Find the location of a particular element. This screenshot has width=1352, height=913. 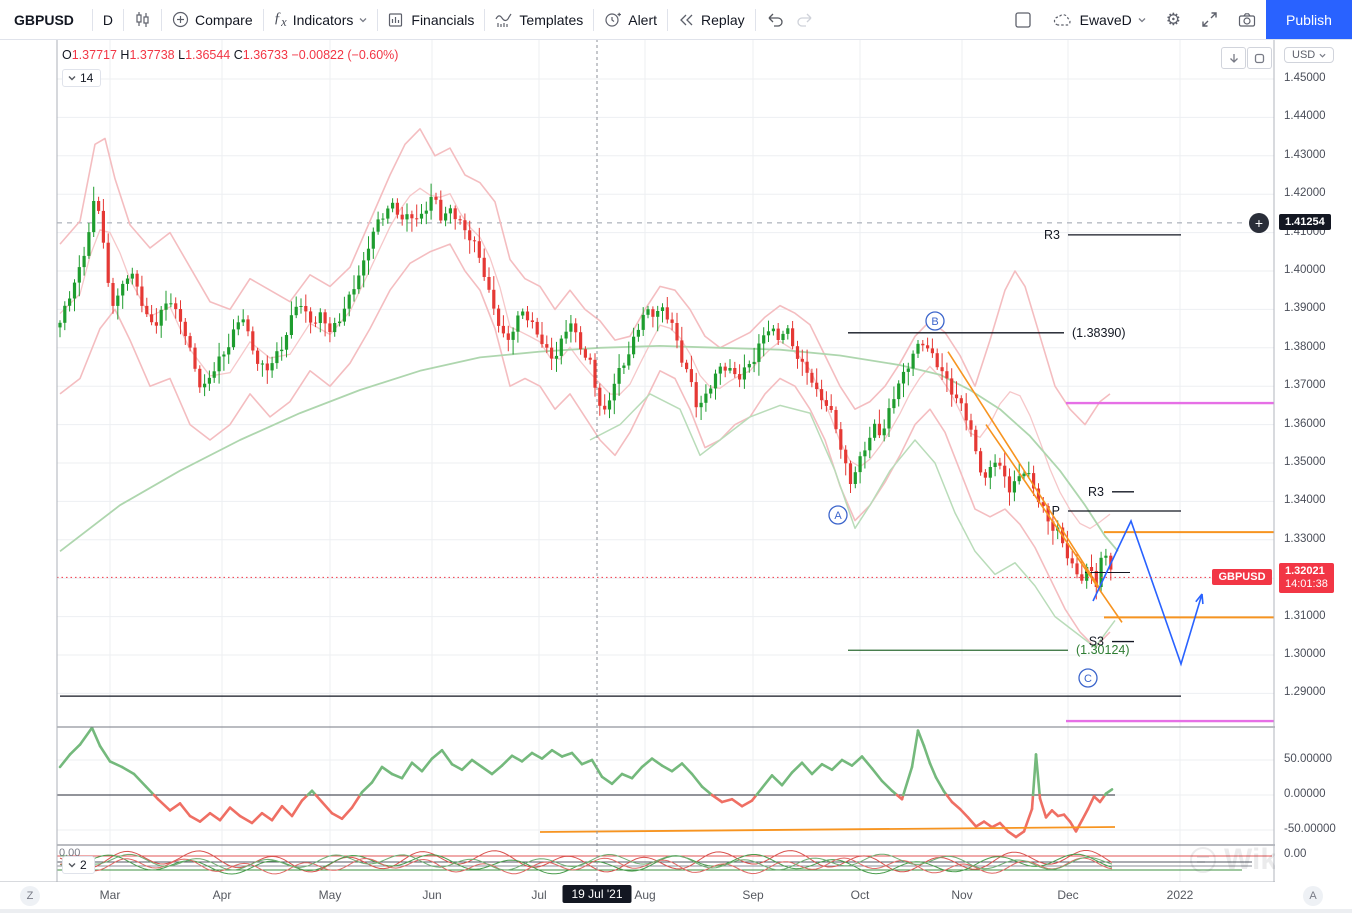

redo-icon is located at coordinates (805, 20).